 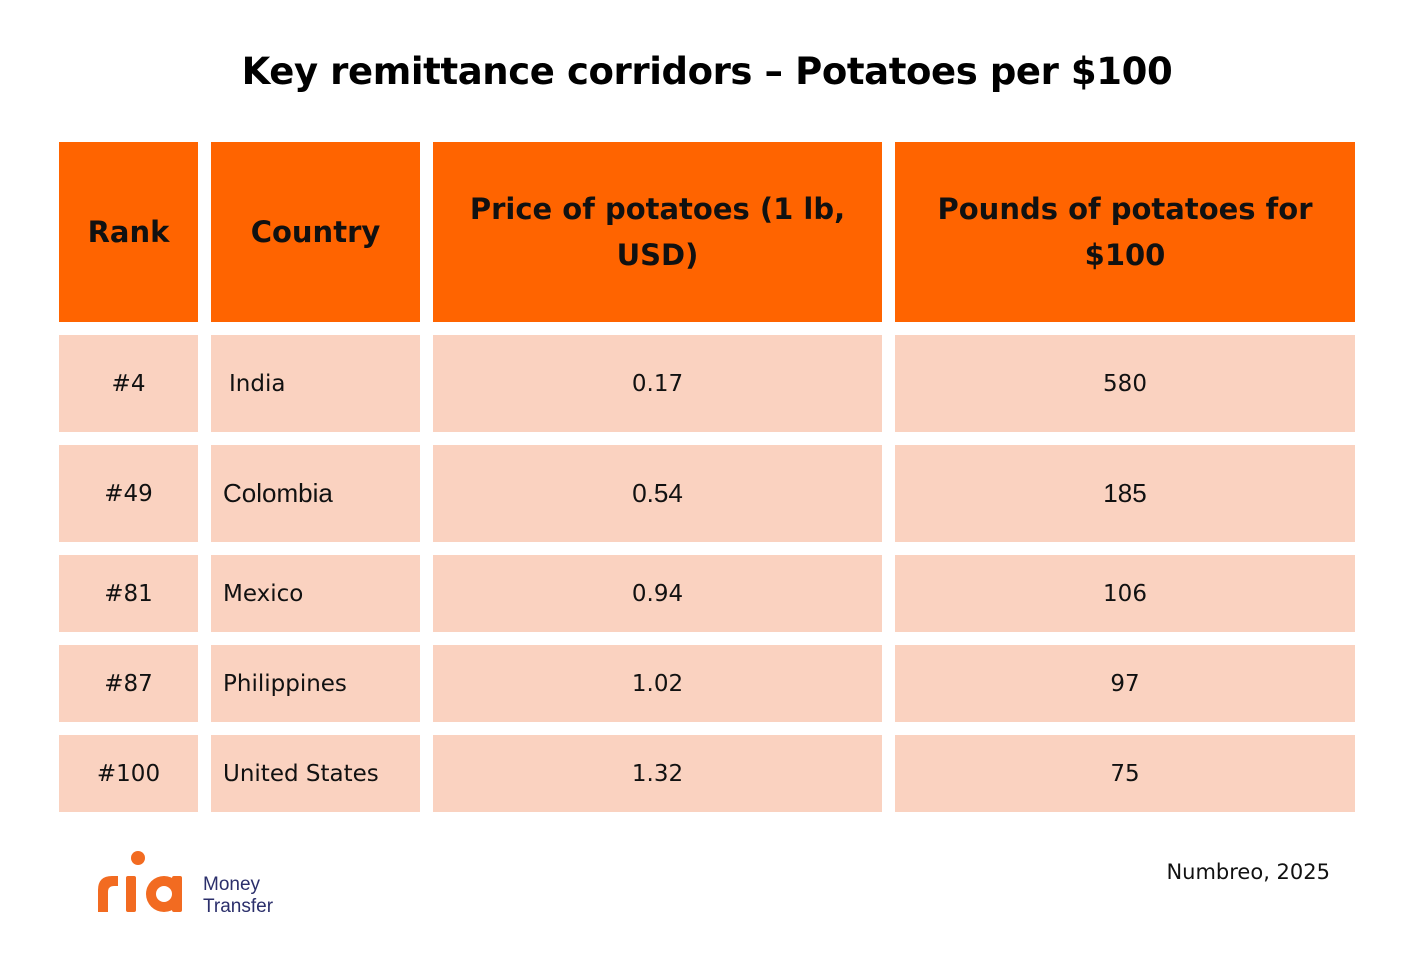 What do you see at coordinates (128, 493) in the screenshot?
I see `table-cell-rank: #49` at bounding box center [128, 493].